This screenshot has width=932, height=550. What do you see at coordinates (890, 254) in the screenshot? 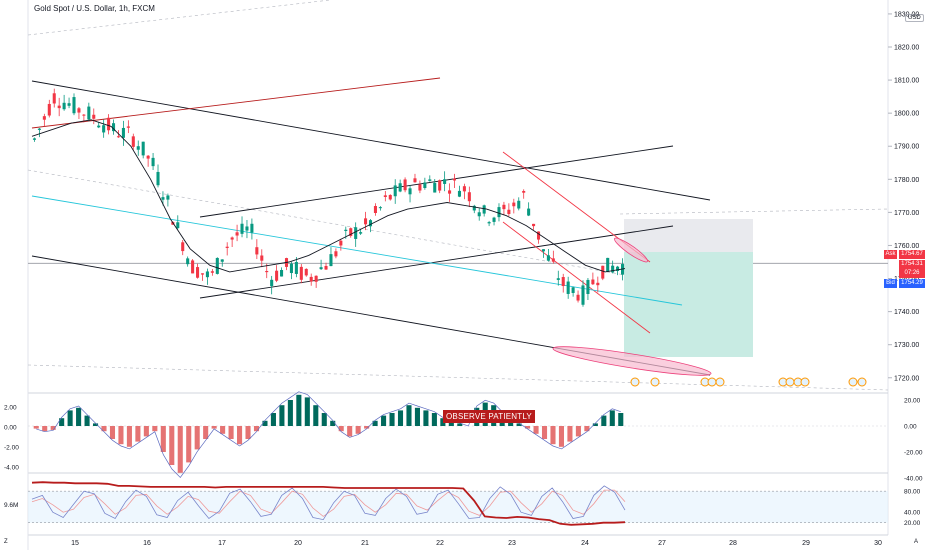
I see `ask-tag-label: Ask` at bounding box center [890, 254].